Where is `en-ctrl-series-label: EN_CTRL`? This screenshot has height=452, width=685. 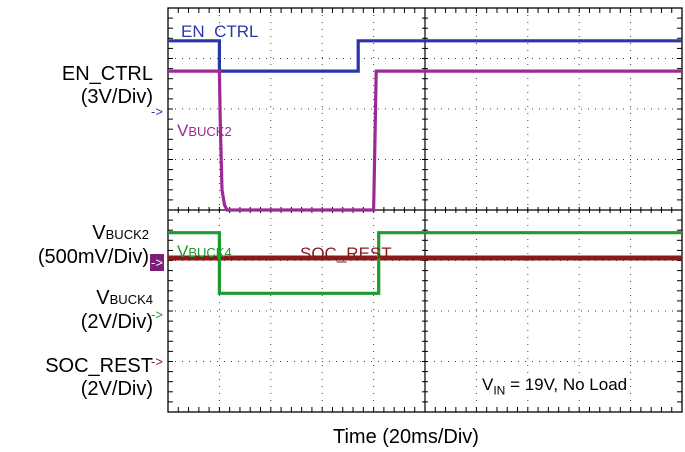 en-ctrl-series-label: EN_CTRL is located at coordinates (220, 31).